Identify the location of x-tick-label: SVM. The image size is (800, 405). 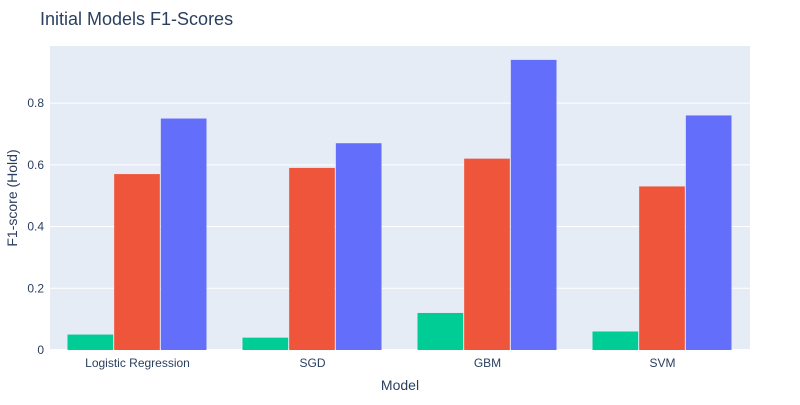
(662, 363).